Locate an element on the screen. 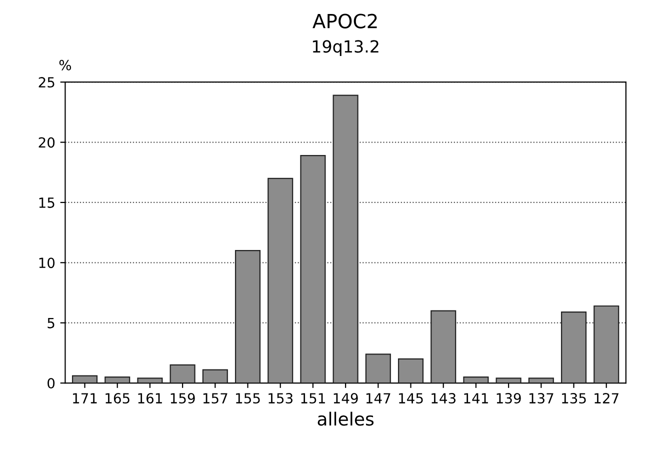 This screenshot has width=652, height=456. x-tick-label: 145 is located at coordinates (411, 398).